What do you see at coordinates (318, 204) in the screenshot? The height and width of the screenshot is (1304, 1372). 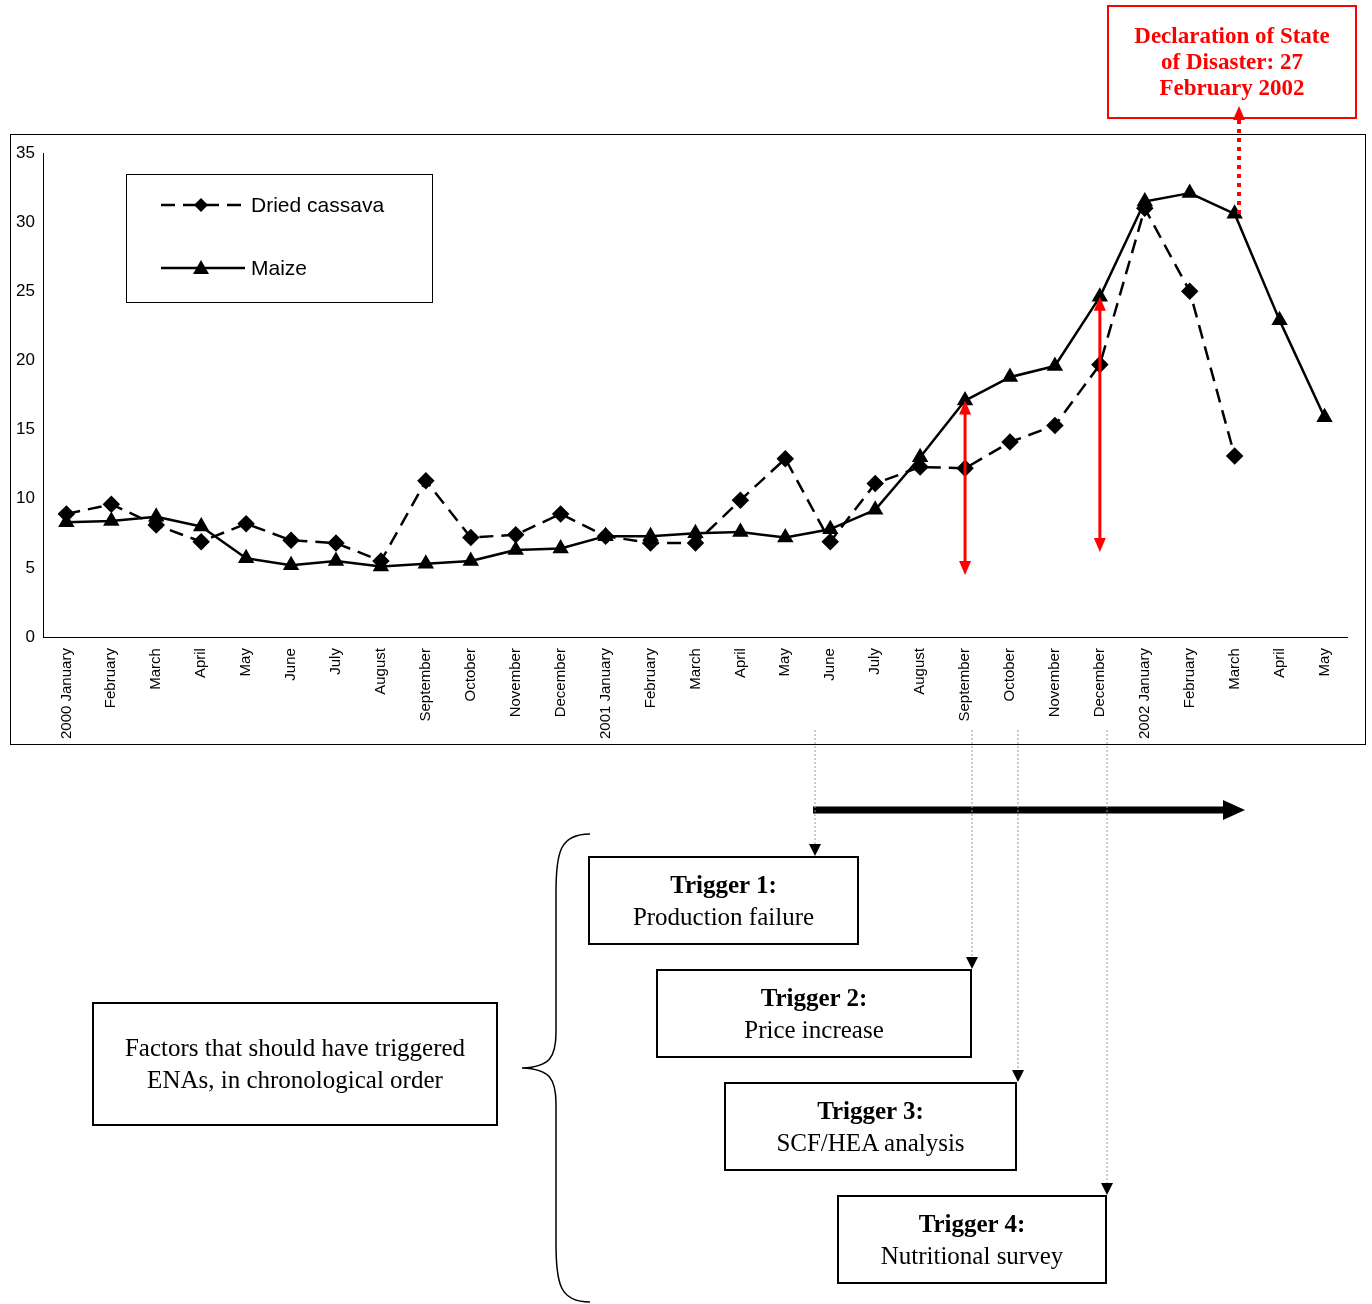 I see `legend-label: Dried cassava` at bounding box center [318, 204].